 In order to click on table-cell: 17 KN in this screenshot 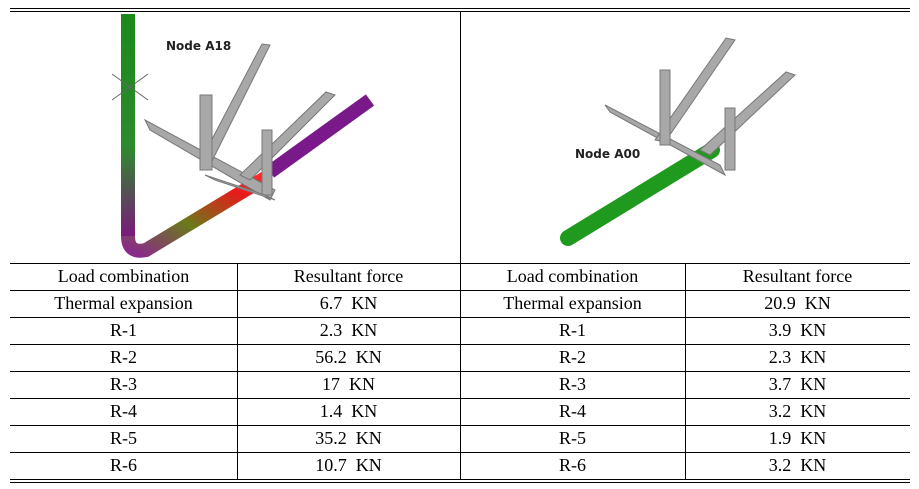, I will do `click(348, 384)`.